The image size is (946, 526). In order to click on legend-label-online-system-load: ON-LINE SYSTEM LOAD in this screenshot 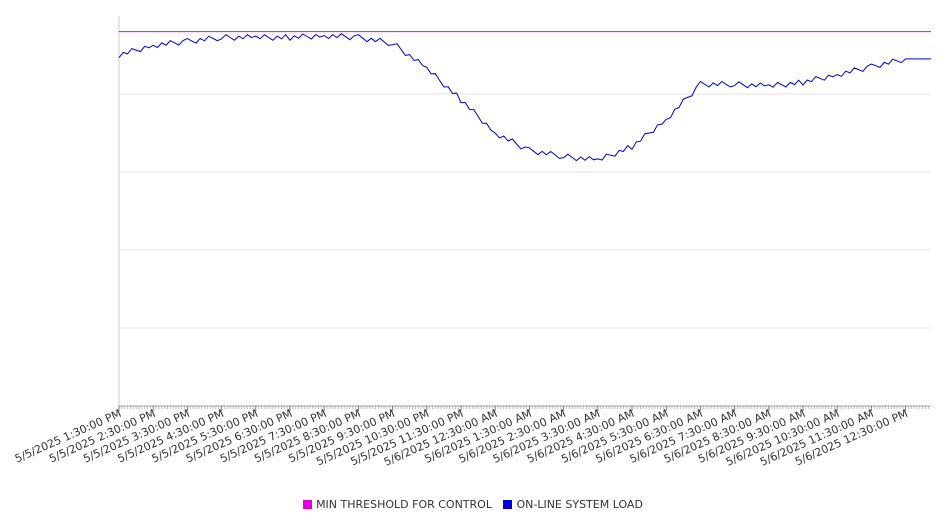, I will do `click(579, 504)`.